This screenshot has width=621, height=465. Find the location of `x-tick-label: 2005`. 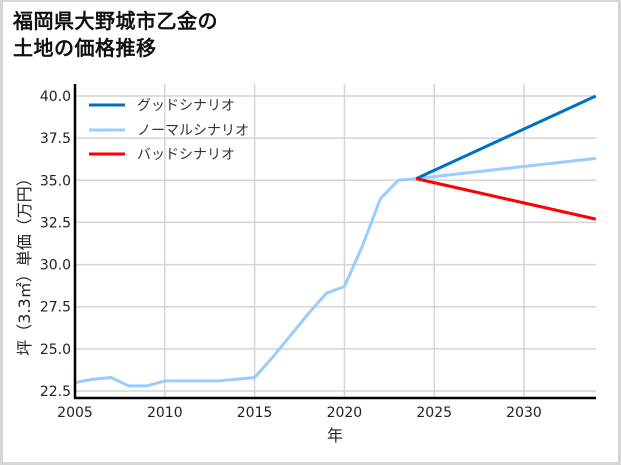

x-tick-label: 2005 is located at coordinates (75, 413).